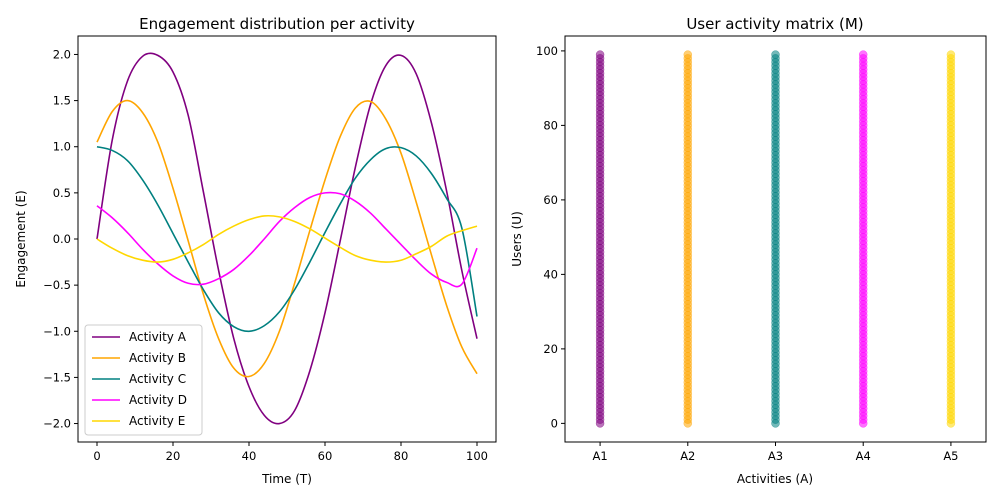 This screenshot has height=500, width=1000. I want to click on x-tick-label: A3, so click(775, 456).